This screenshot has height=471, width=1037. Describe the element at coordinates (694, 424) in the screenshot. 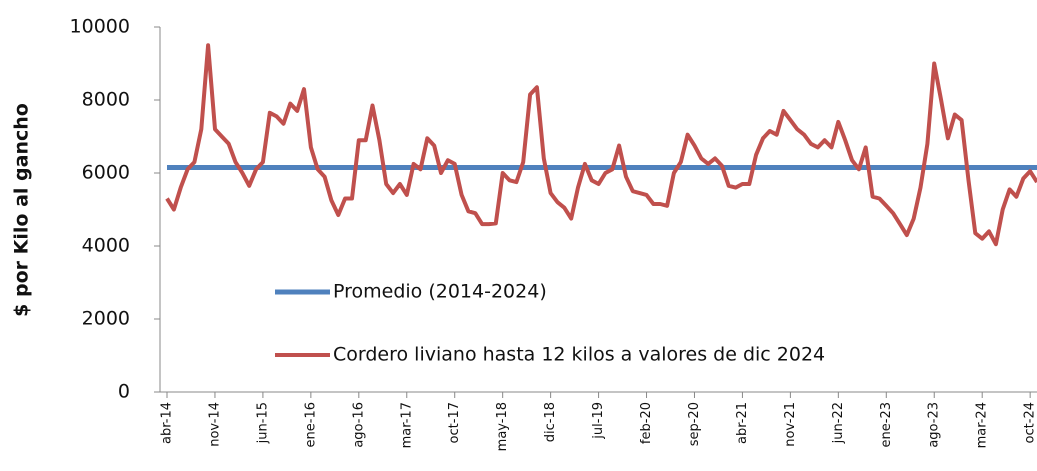

I see `x-tick-label: sep-20` at that location.